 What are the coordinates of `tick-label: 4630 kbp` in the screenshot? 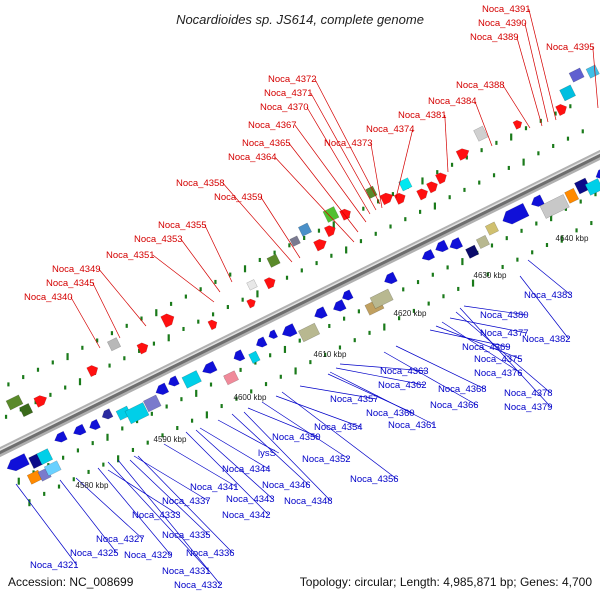 It's located at (490, 275).